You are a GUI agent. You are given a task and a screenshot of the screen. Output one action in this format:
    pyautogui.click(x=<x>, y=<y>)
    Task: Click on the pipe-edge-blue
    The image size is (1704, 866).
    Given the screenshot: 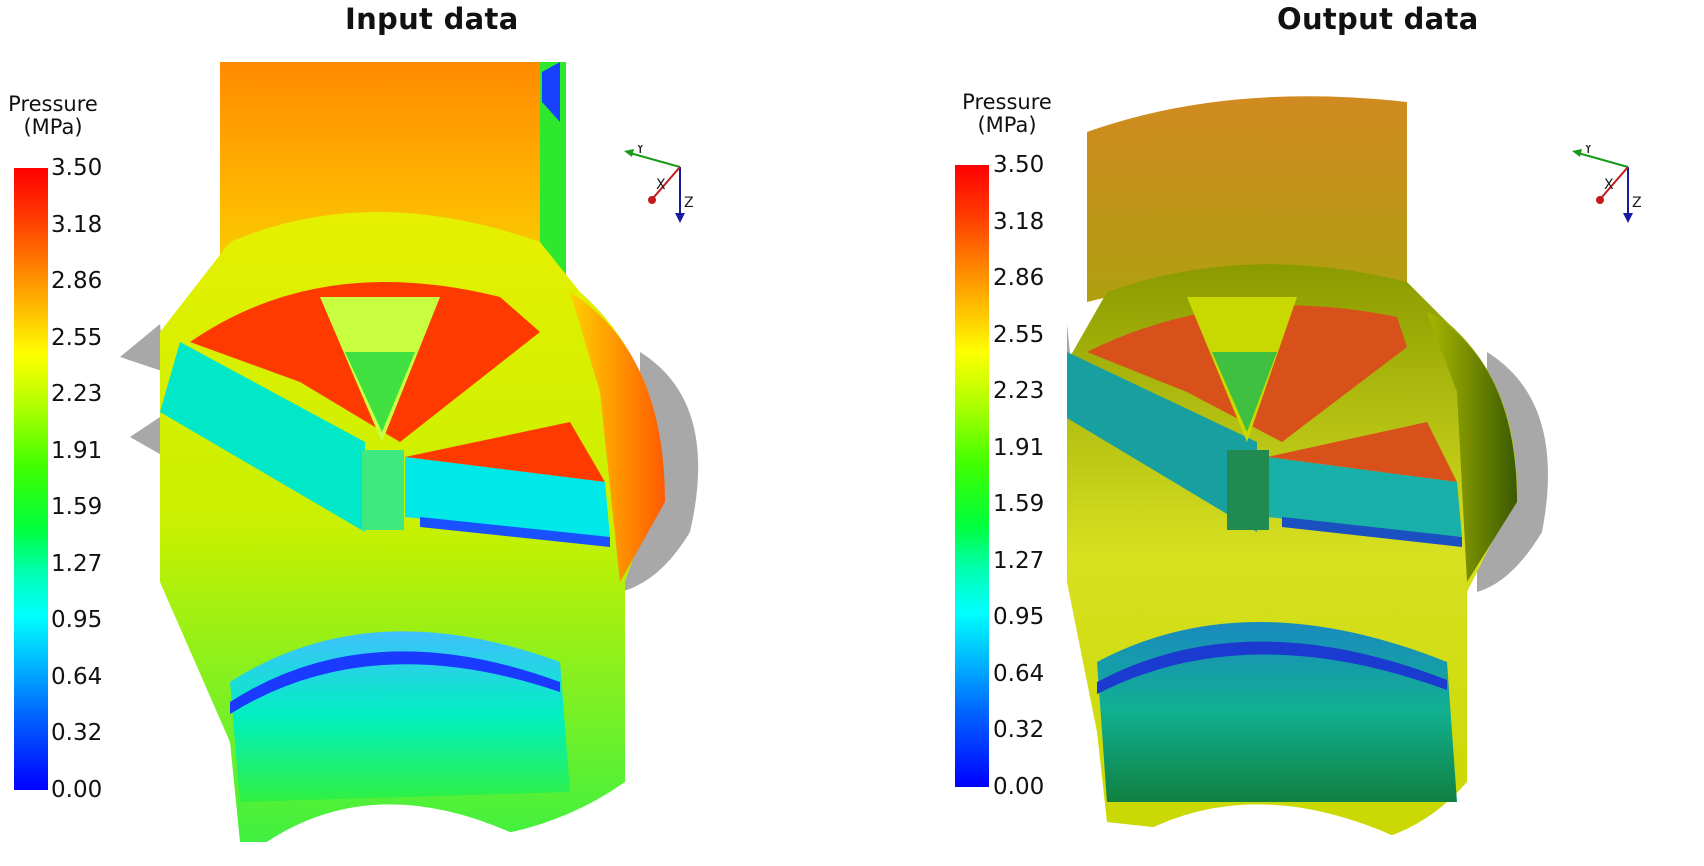 What is the action you would take?
    pyautogui.click(x=551, y=92)
    